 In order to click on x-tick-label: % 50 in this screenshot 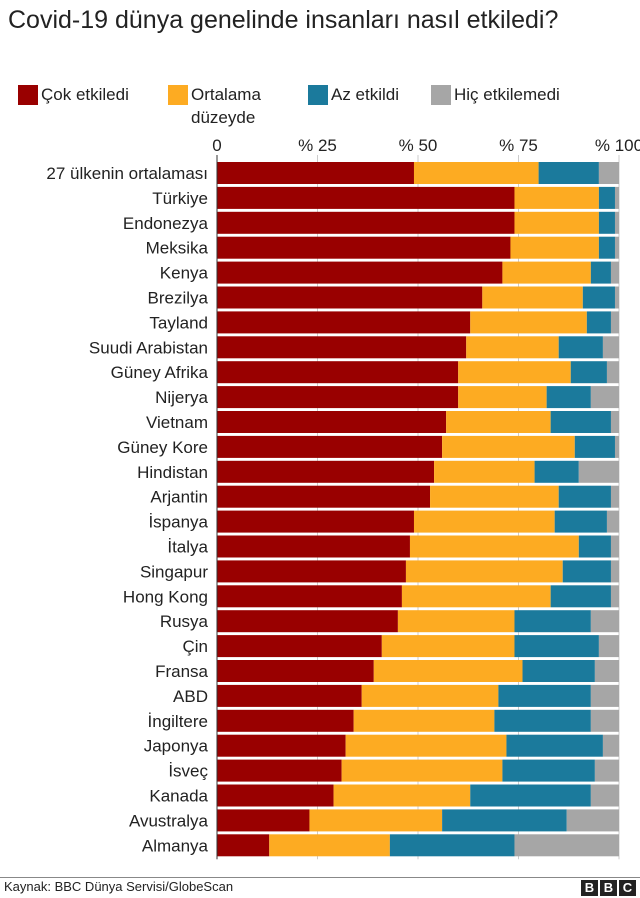, I will do `click(418, 145)`.